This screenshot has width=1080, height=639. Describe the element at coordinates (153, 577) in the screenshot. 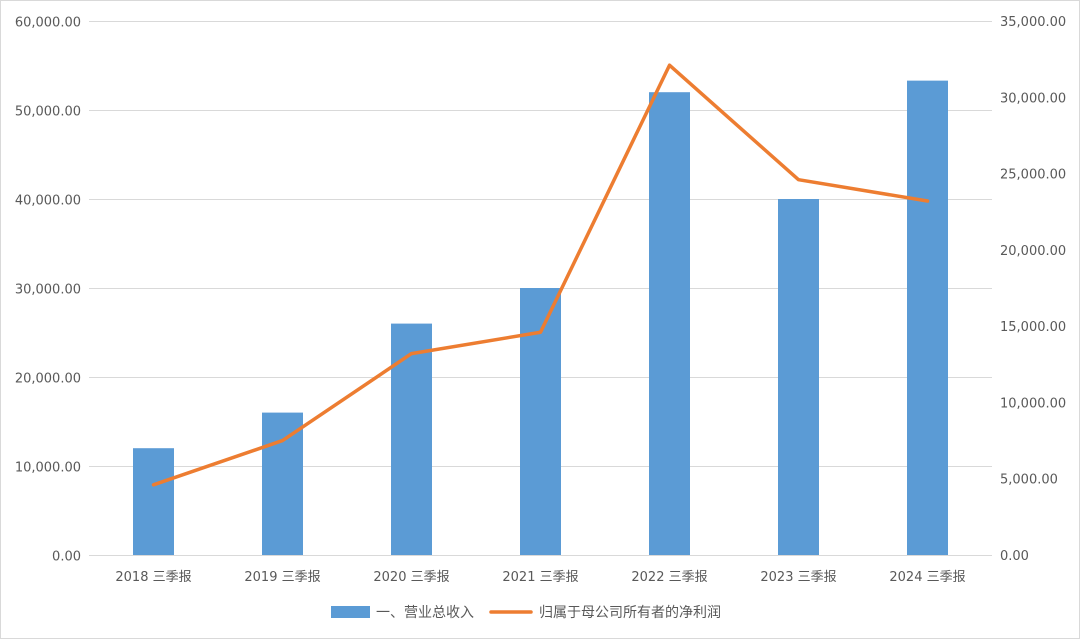

I see `x-tick-label: 2018 三季报` at that location.